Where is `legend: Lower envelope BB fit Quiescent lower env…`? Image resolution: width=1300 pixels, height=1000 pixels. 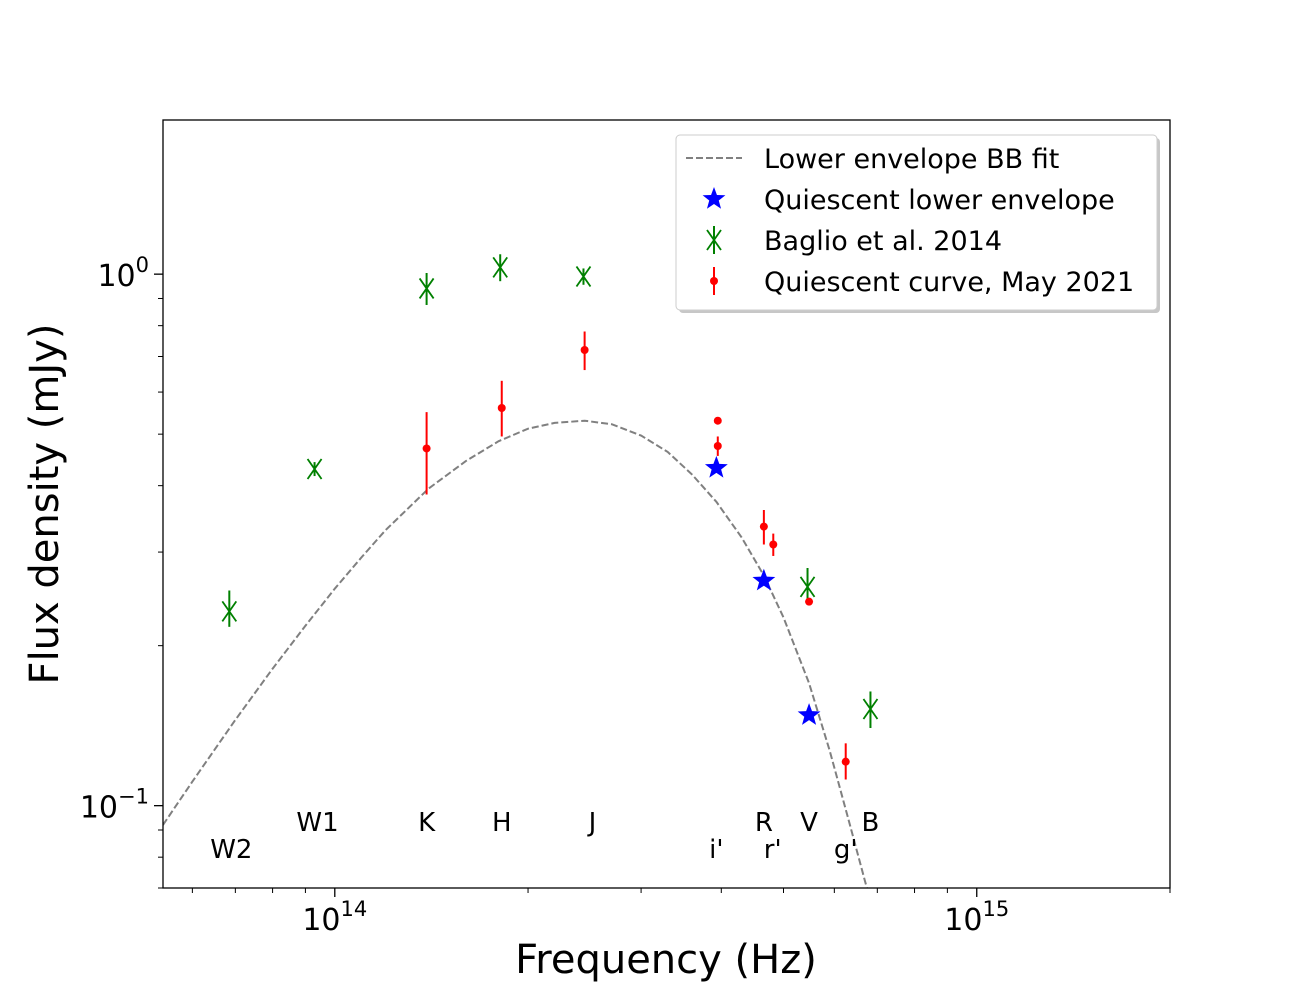 legend: Lower envelope BB fit Quiescent lower env… is located at coordinates (917, 223).